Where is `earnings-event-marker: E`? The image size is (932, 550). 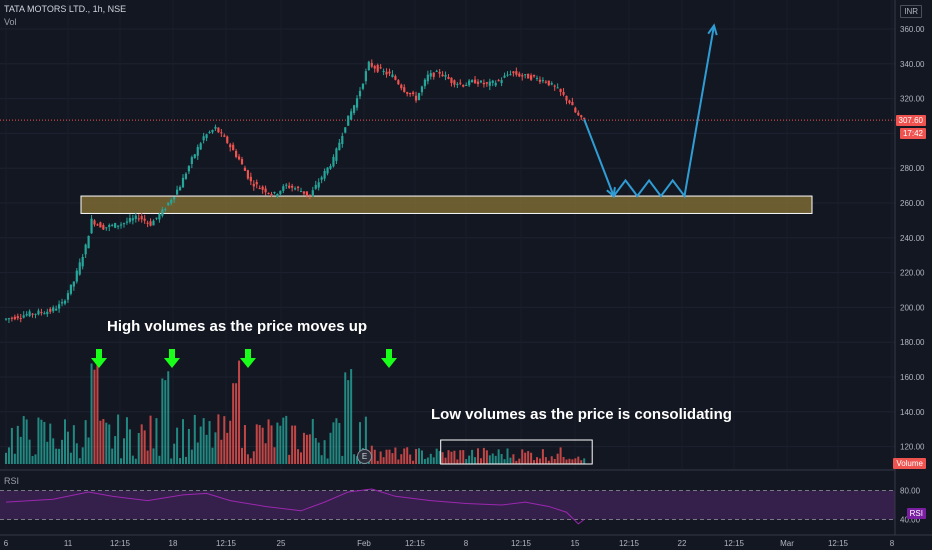
earnings-event-marker: E is located at coordinates (364, 456).